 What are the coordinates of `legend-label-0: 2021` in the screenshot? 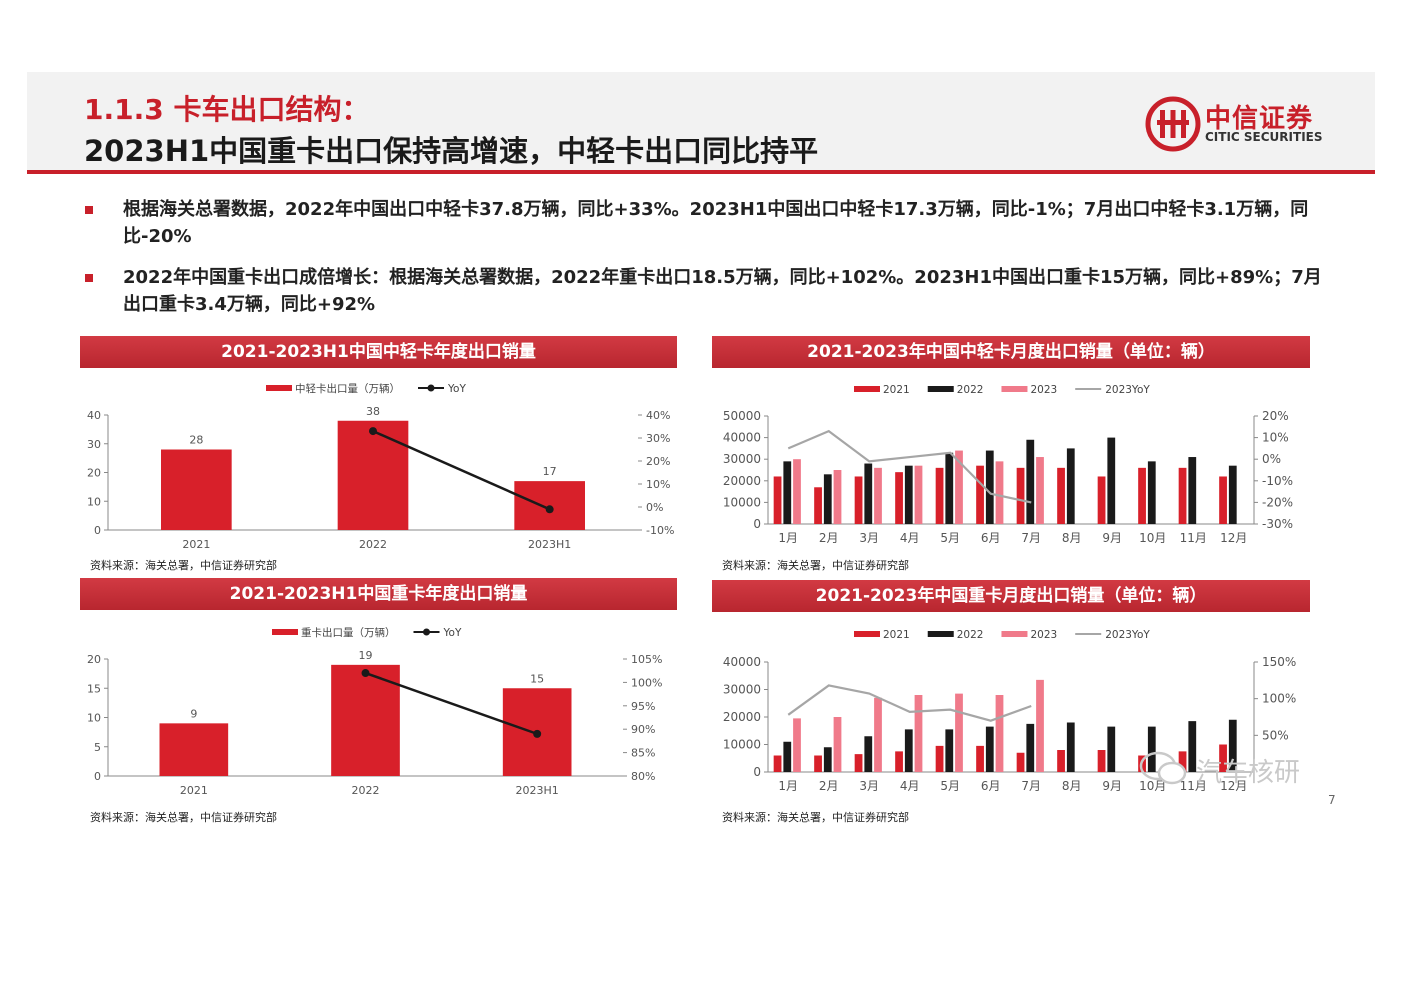 It's located at (896, 390).